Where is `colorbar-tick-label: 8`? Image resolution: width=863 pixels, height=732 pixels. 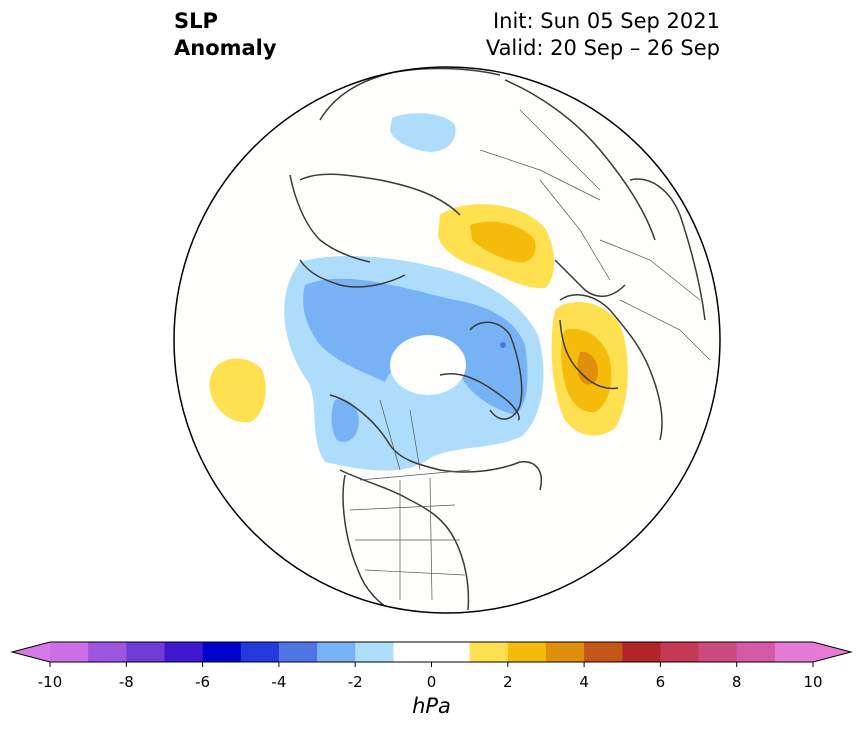 colorbar-tick-label: 8 is located at coordinates (737, 681).